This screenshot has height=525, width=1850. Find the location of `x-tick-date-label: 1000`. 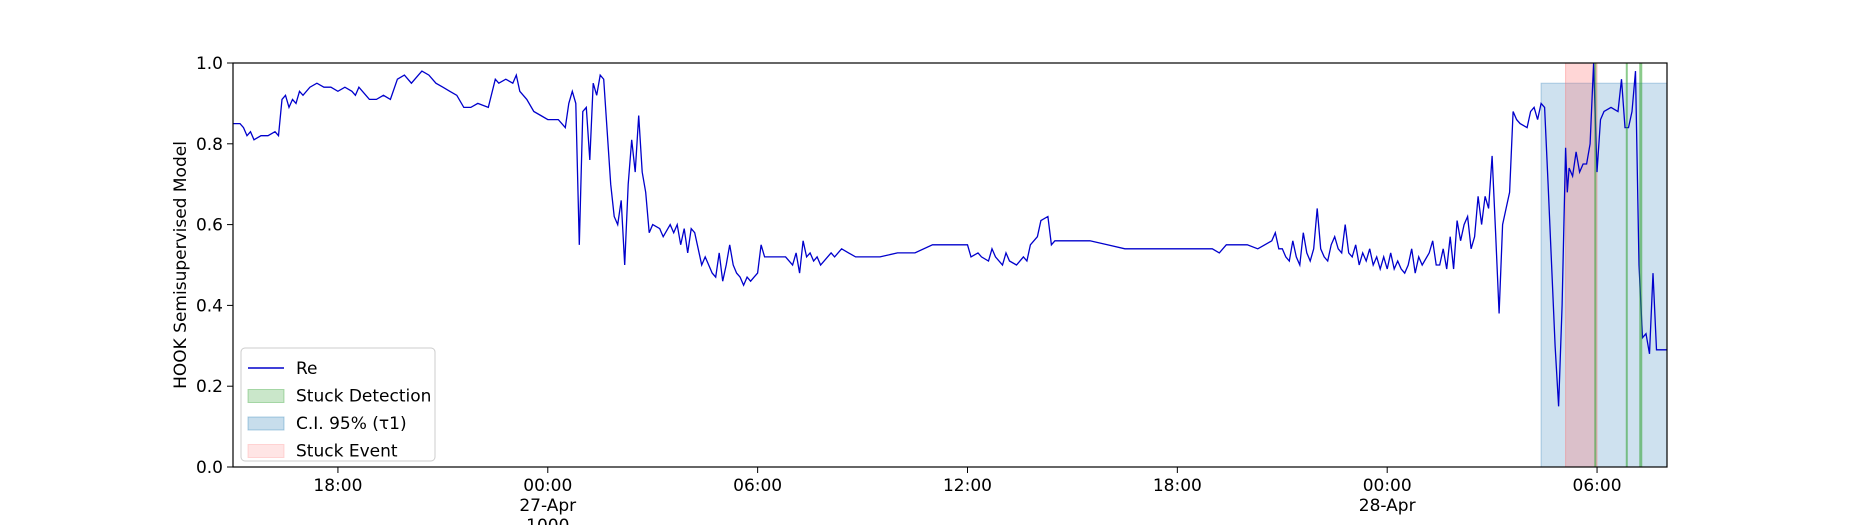

x-tick-date-label: 1000 is located at coordinates (547, 520).